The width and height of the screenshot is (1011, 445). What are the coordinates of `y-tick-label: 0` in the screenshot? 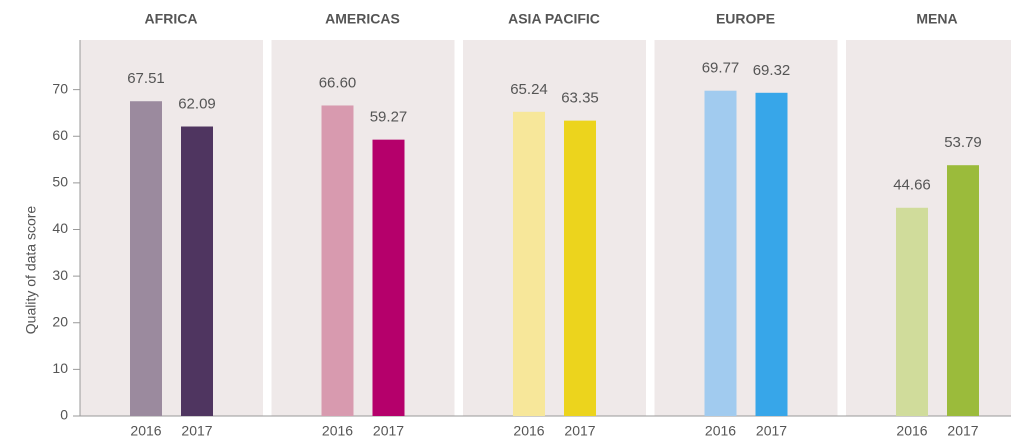 It's located at (64, 415).